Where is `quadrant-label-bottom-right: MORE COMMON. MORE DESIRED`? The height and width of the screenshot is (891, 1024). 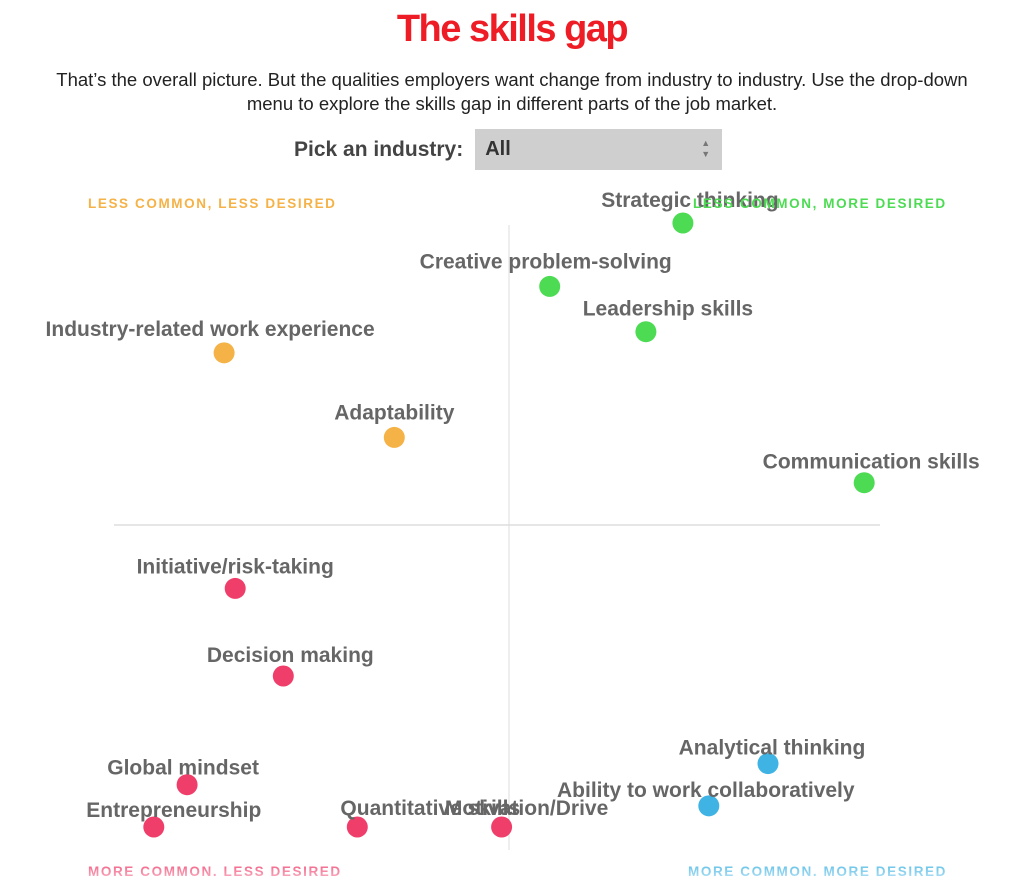 quadrant-label-bottom-right: MORE COMMON. MORE DESIRED is located at coordinates (818, 871).